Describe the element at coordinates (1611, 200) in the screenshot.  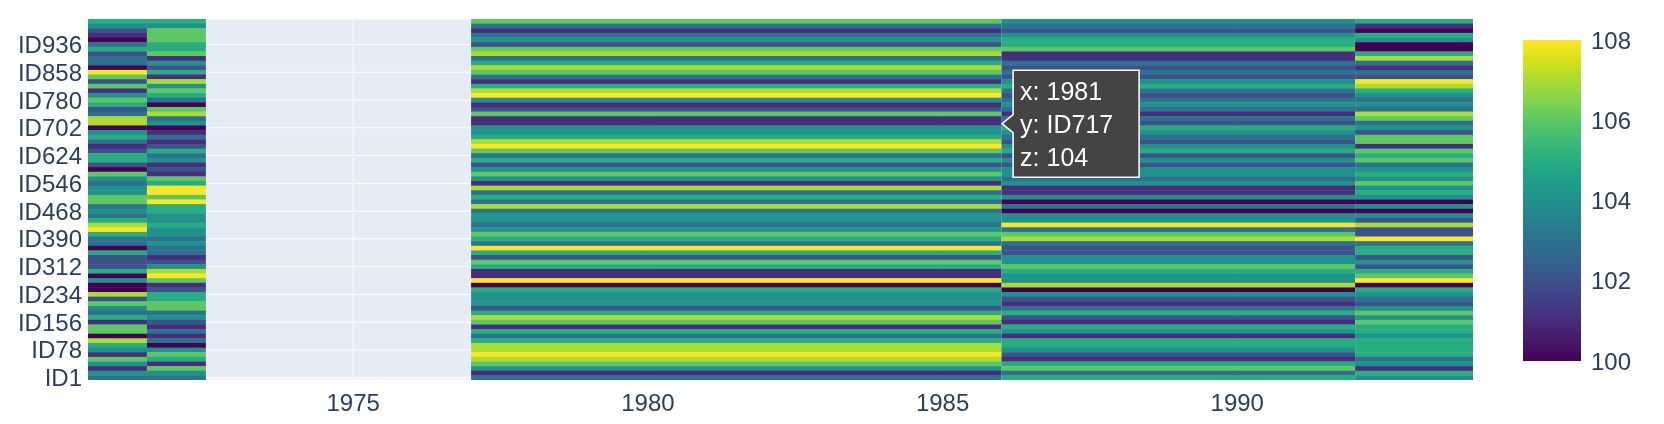
I see `color-bar-label: 104` at that location.